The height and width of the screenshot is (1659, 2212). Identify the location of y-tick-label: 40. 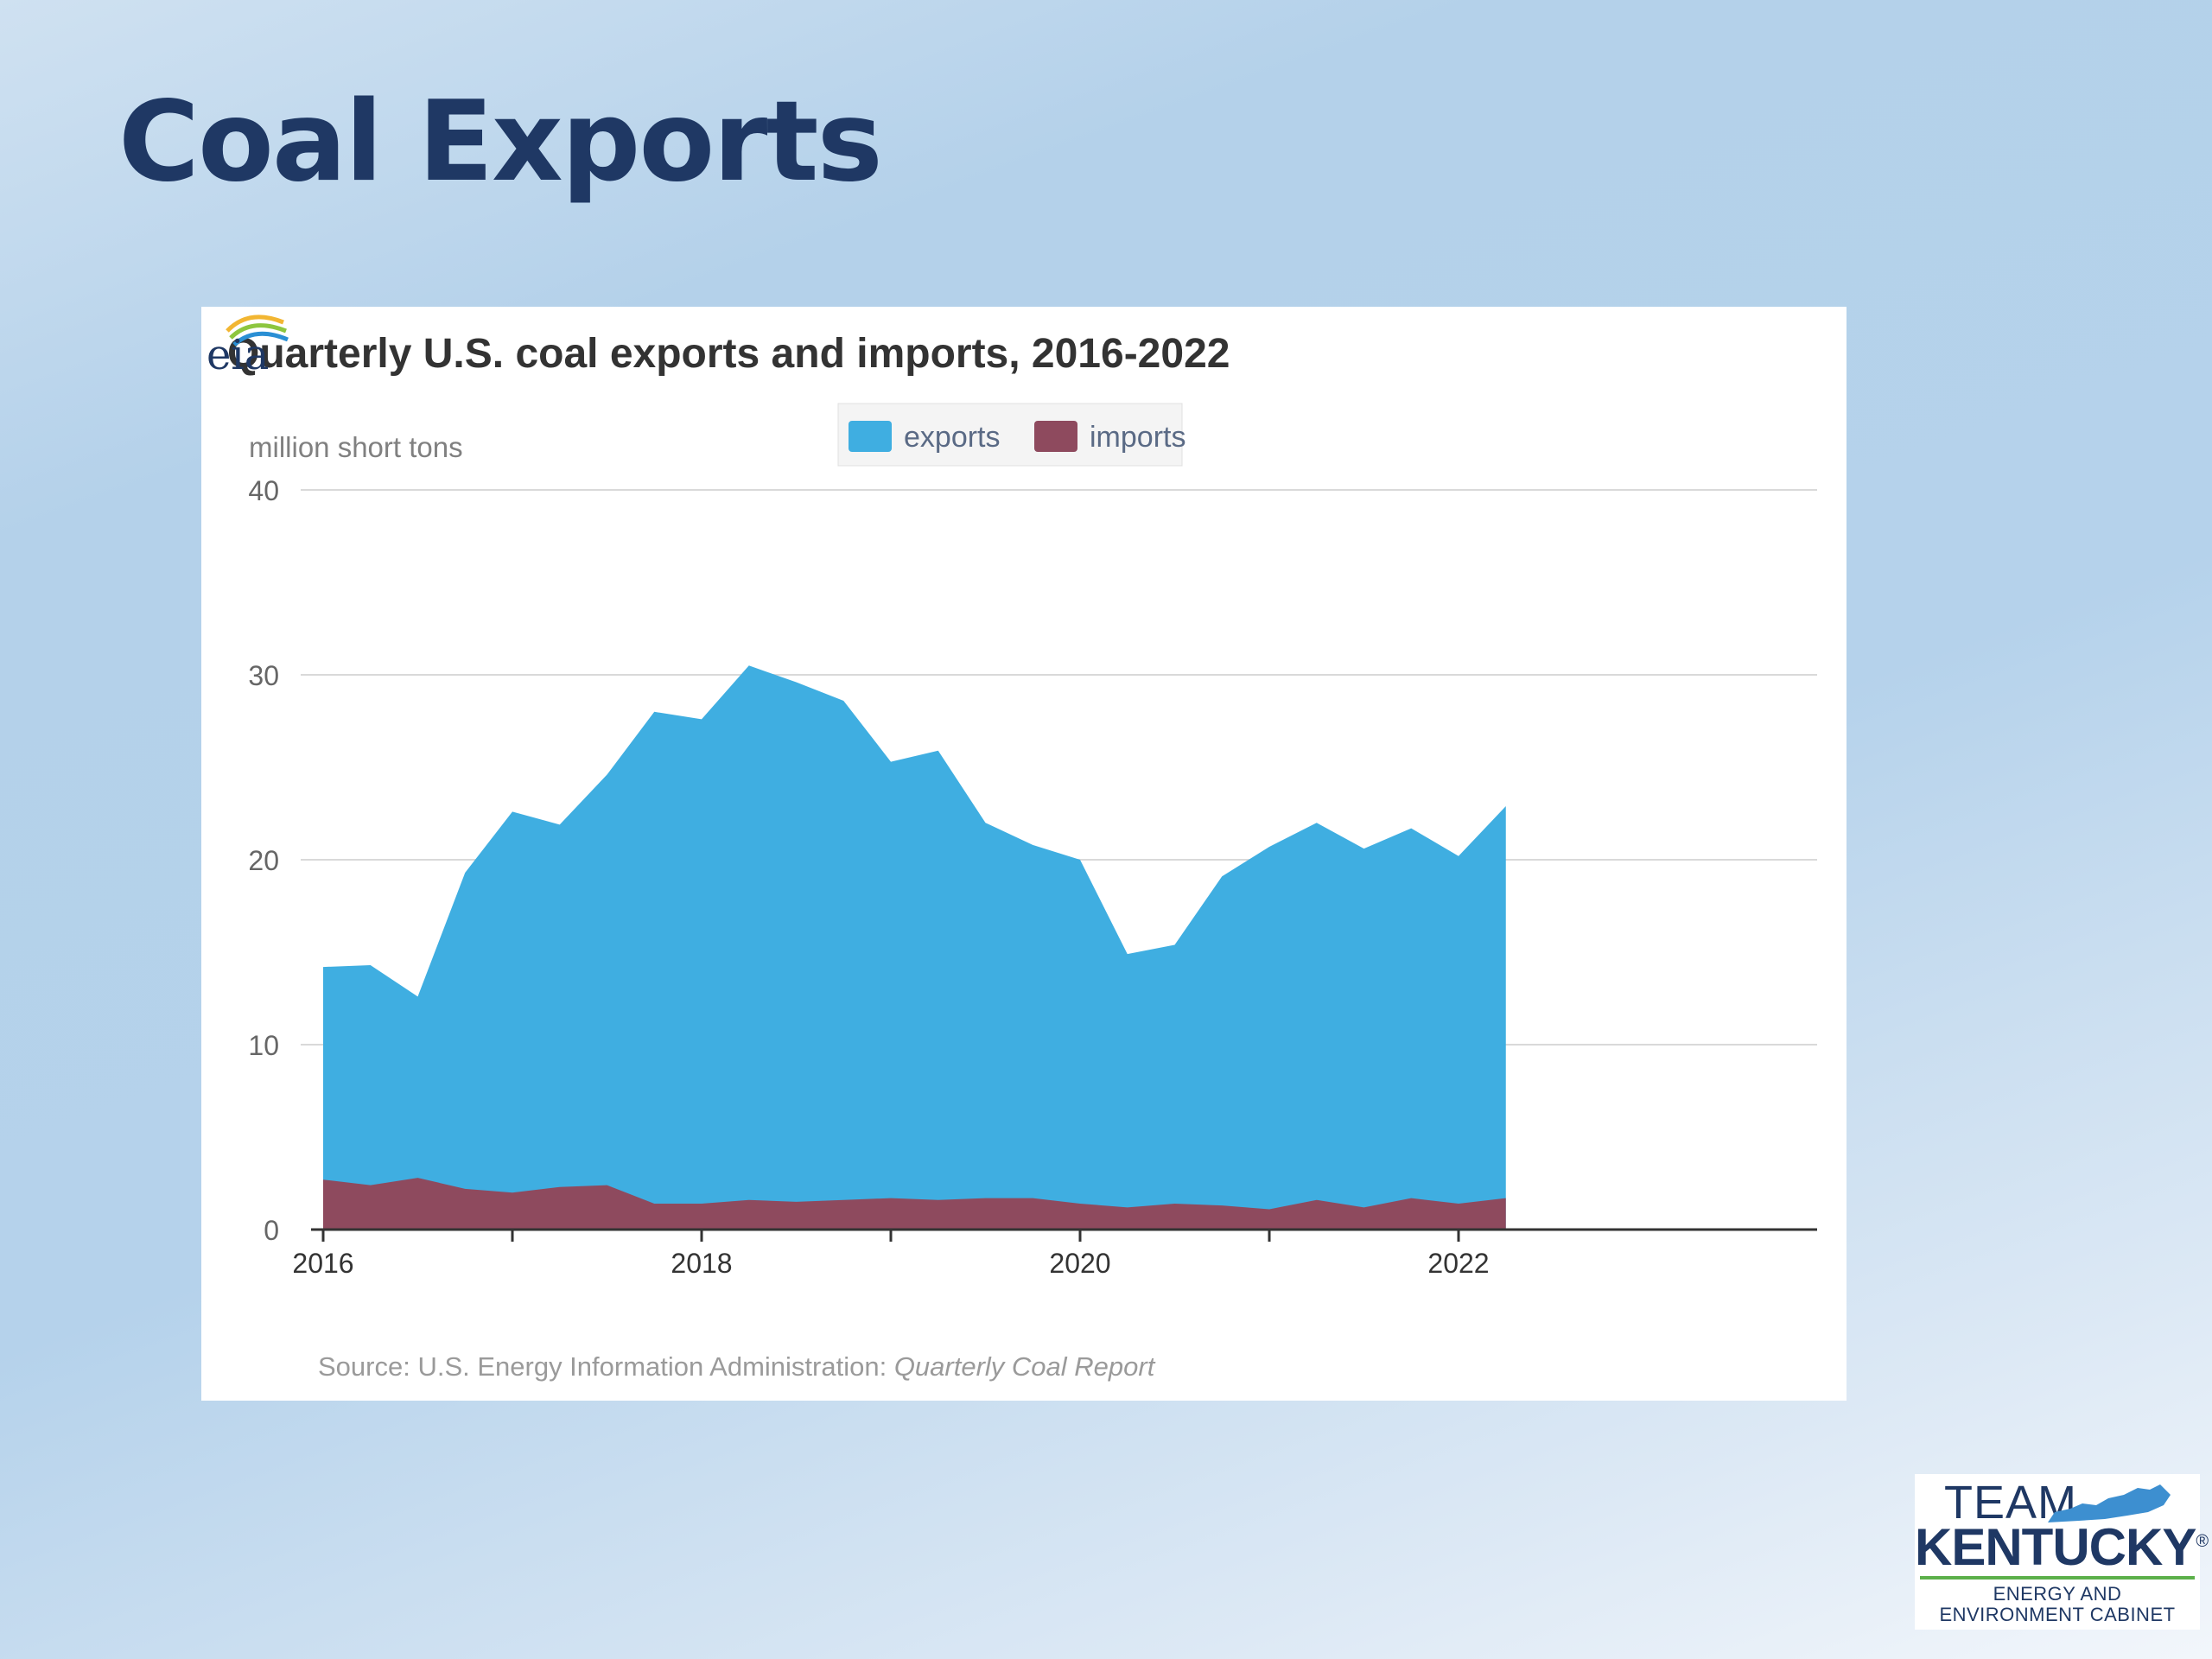
(263, 490).